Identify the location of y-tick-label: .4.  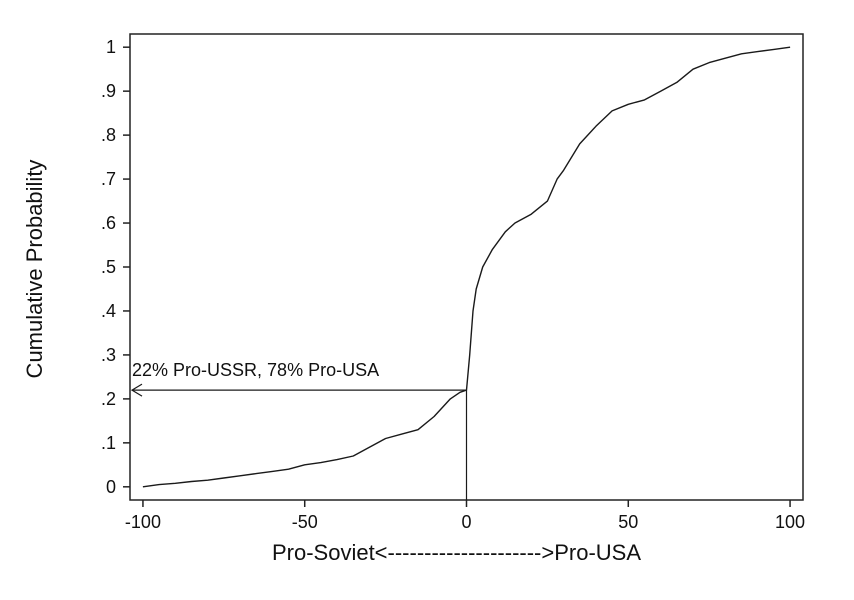
(108, 311).